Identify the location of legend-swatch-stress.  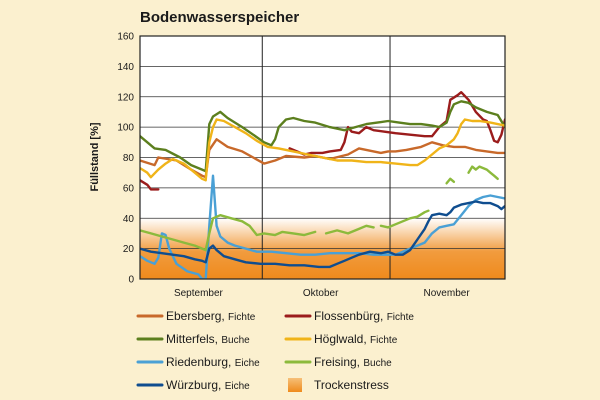
(295, 385).